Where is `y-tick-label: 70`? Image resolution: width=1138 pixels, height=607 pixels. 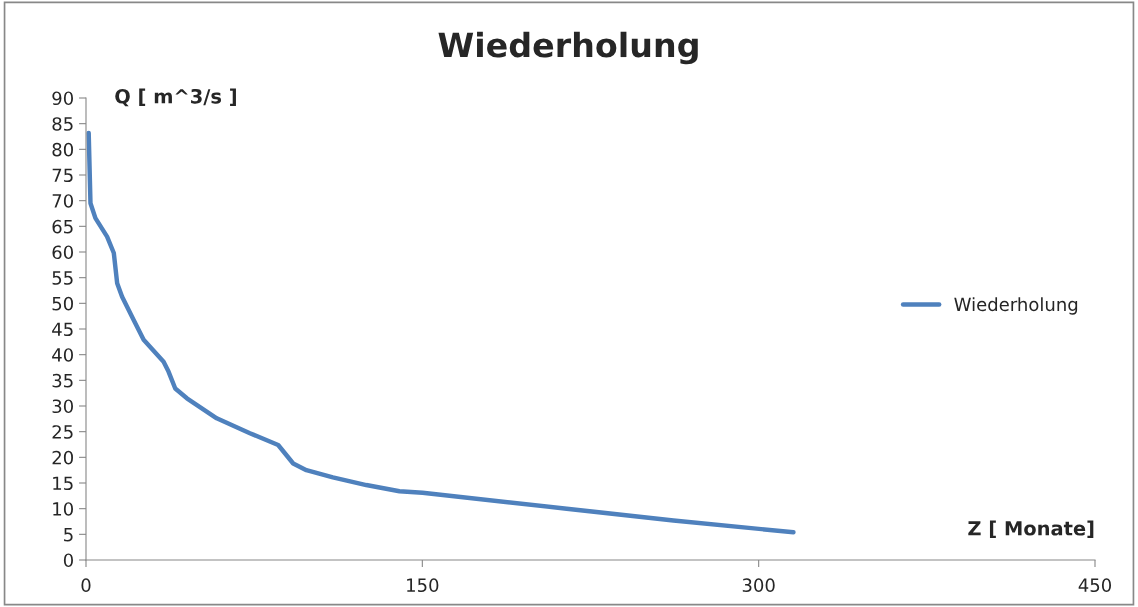
y-tick-label: 70 is located at coordinates (62, 201).